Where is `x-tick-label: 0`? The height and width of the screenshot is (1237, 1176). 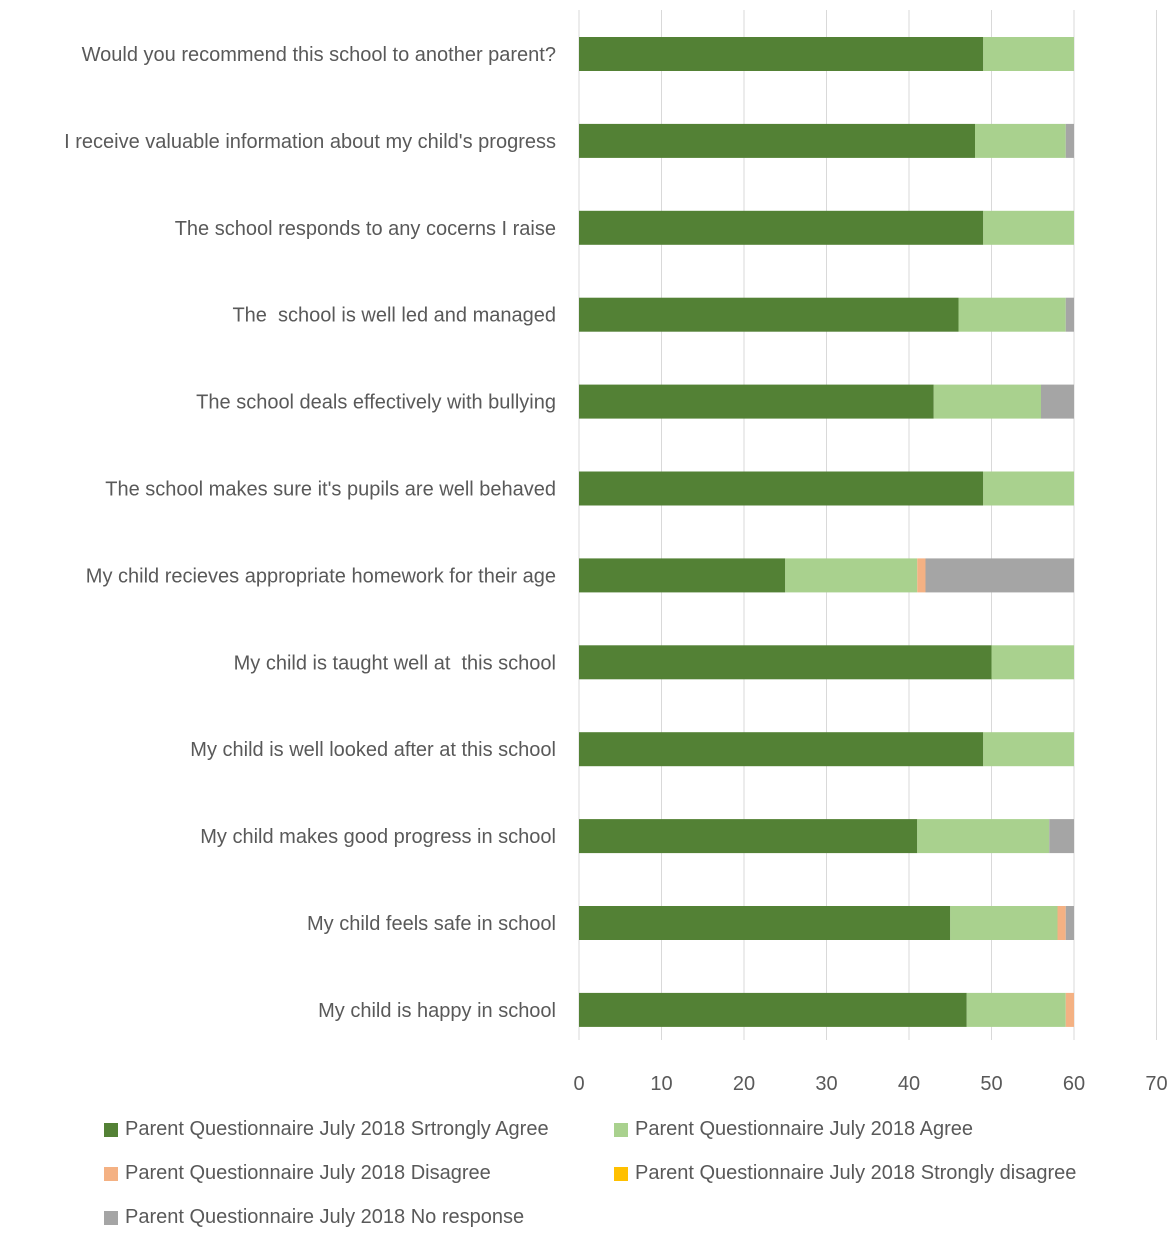
x-tick-label: 0 is located at coordinates (578, 1084).